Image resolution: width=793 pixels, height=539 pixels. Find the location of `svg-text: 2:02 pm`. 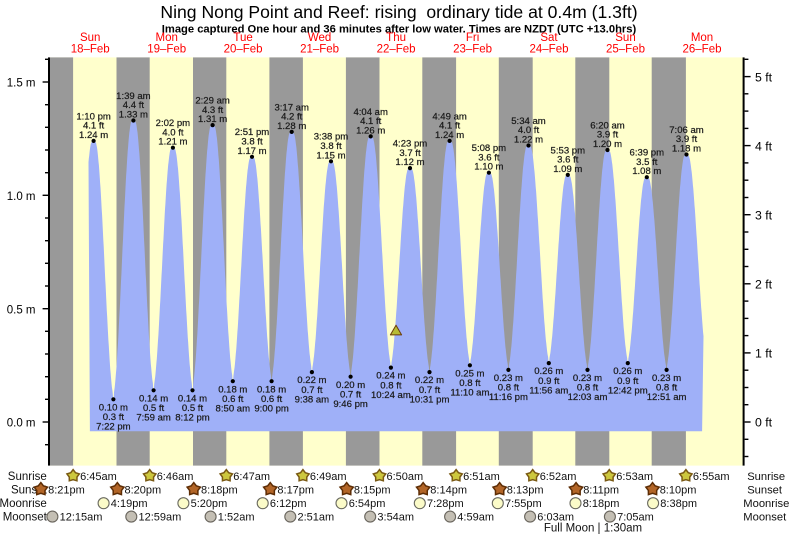

svg-text: 2:02 pm is located at coordinates (173, 123).